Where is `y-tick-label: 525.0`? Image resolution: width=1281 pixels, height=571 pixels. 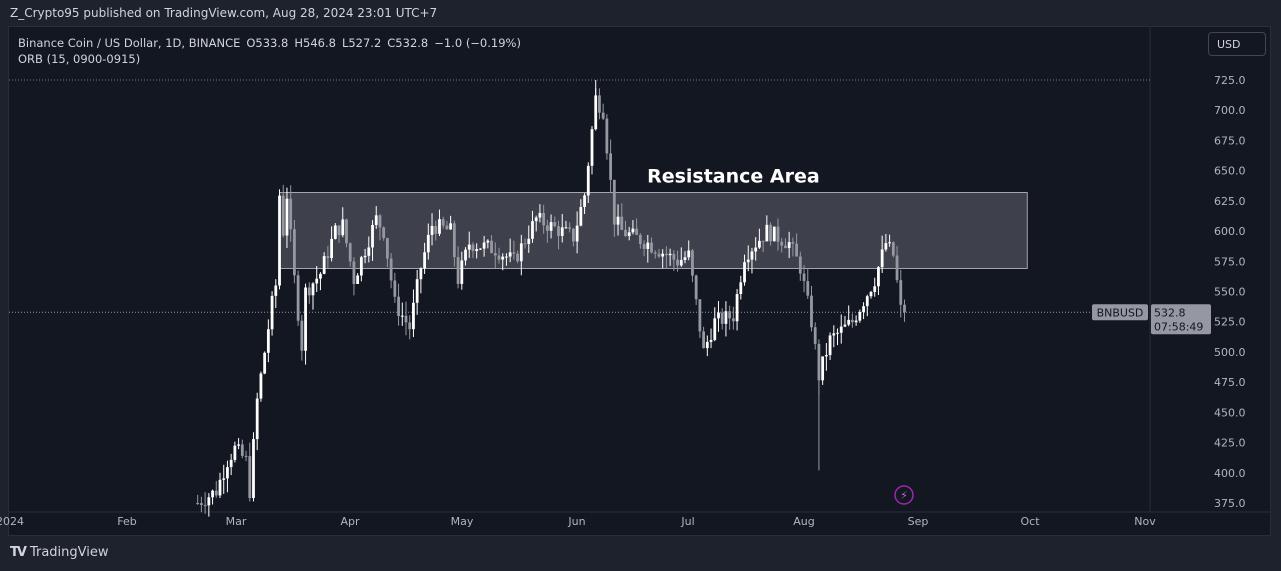 y-tick-label: 525.0 is located at coordinates (1230, 322).